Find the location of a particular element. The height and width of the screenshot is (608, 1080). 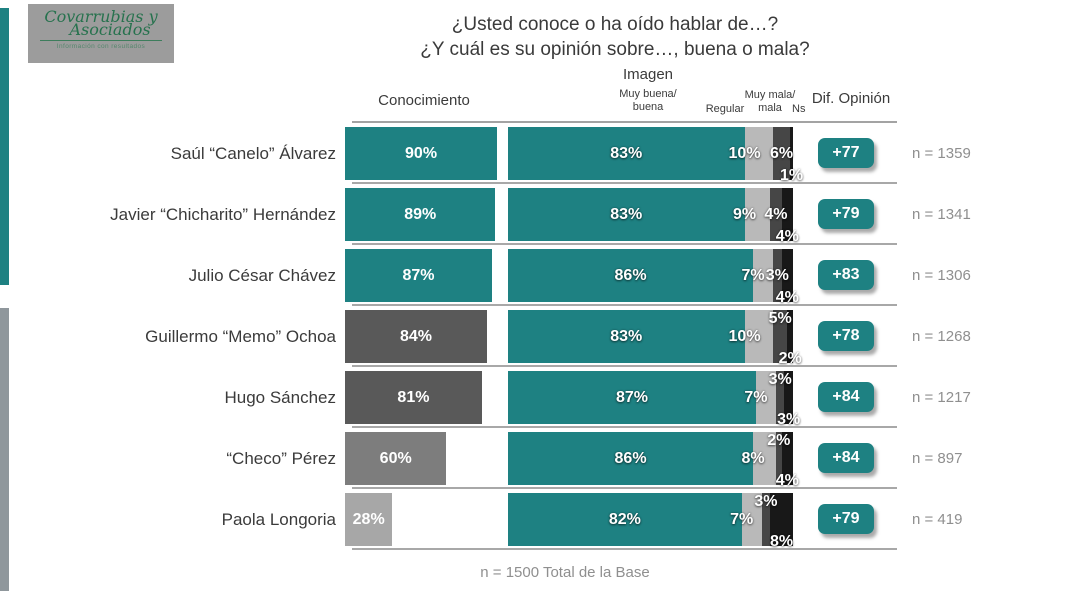

sample-size-label: n = 1306 is located at coordinates (941, 275).